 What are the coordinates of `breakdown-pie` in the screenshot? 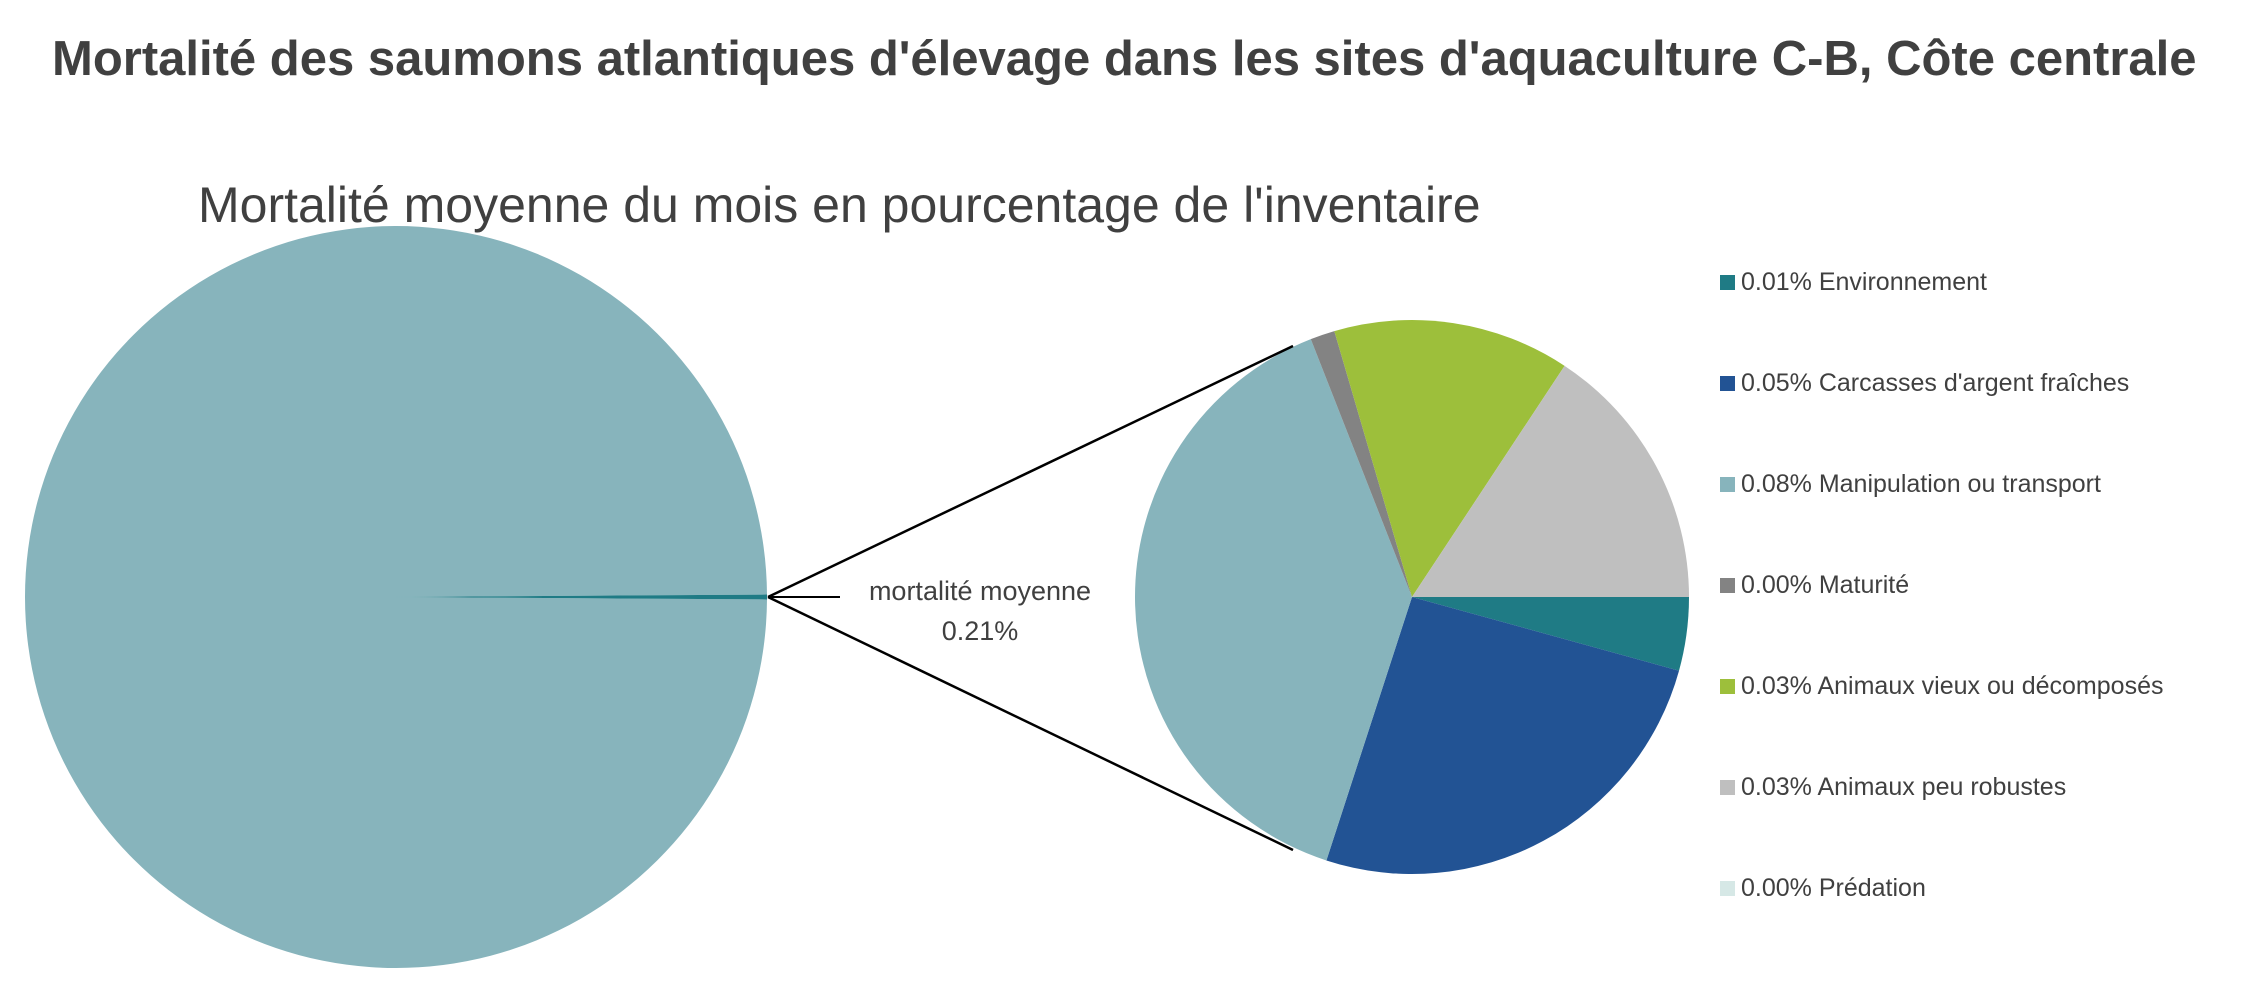 It's located at (1412, 596).